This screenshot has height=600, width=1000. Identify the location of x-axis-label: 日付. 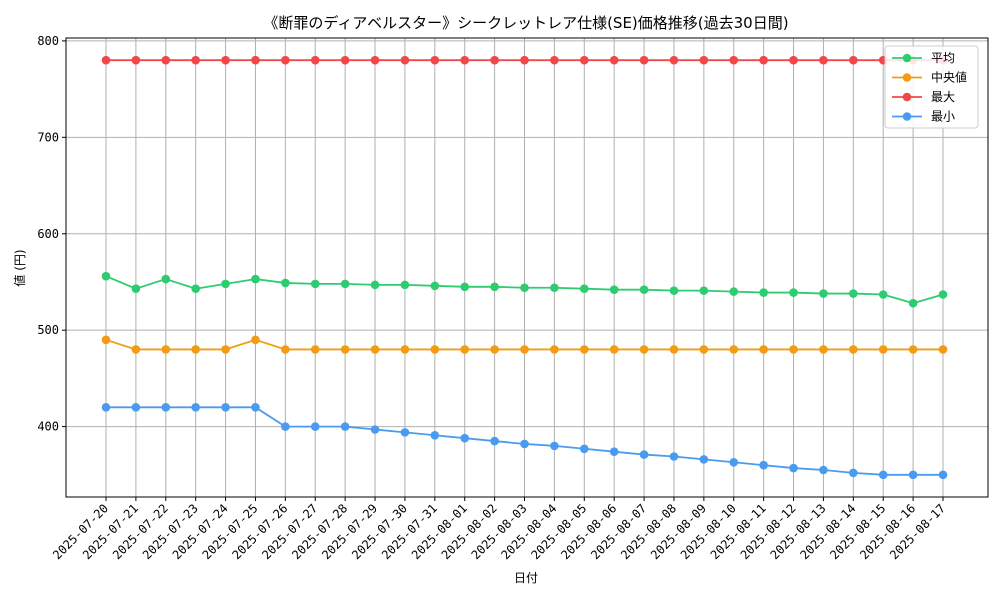
(526, 578).